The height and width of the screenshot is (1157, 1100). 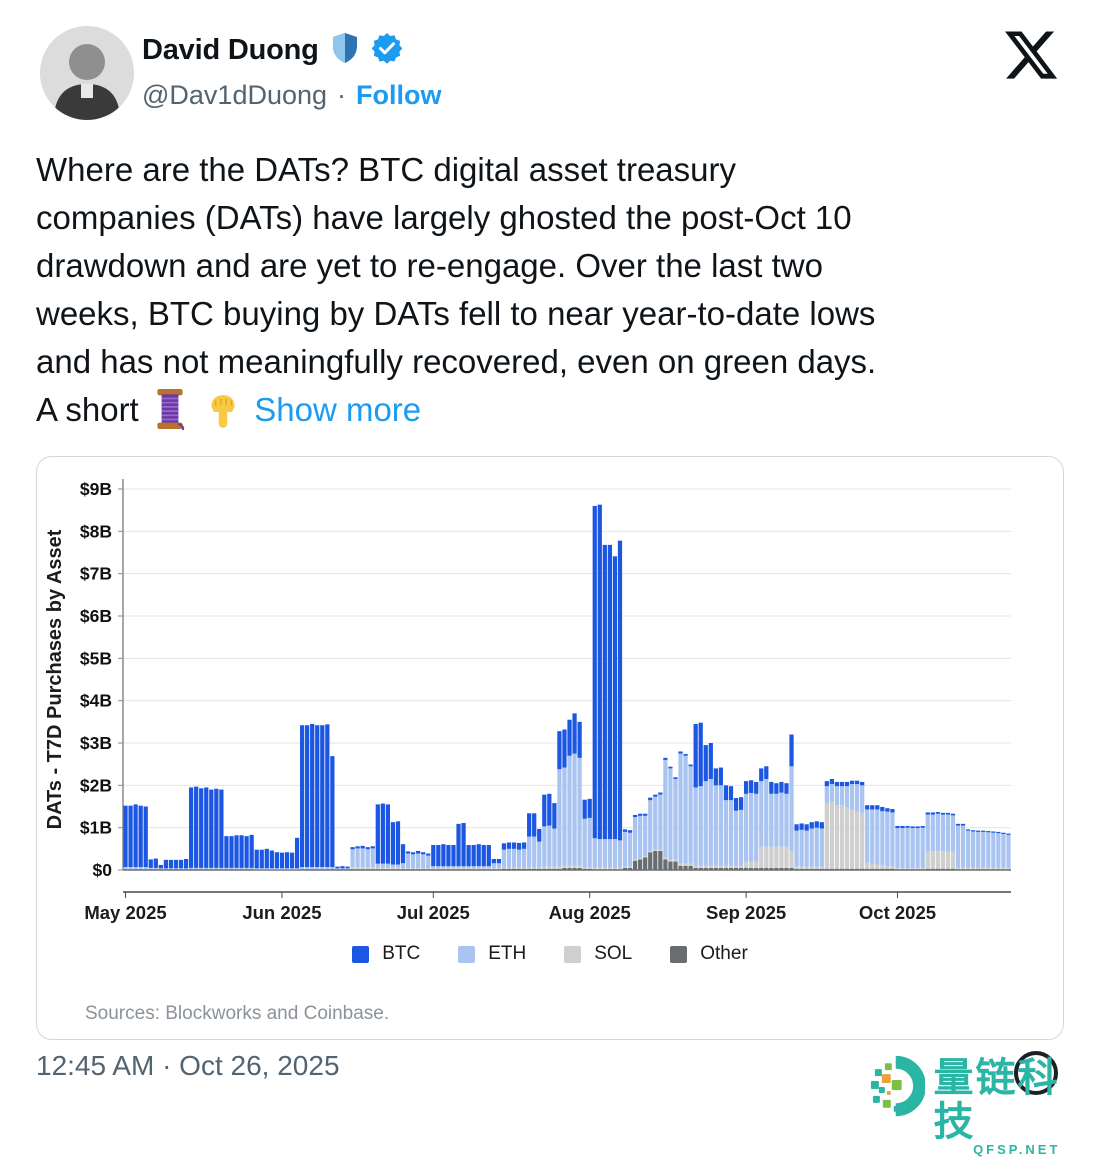 I want to click on svg-text: May 2025, so click(x=125, y=912).